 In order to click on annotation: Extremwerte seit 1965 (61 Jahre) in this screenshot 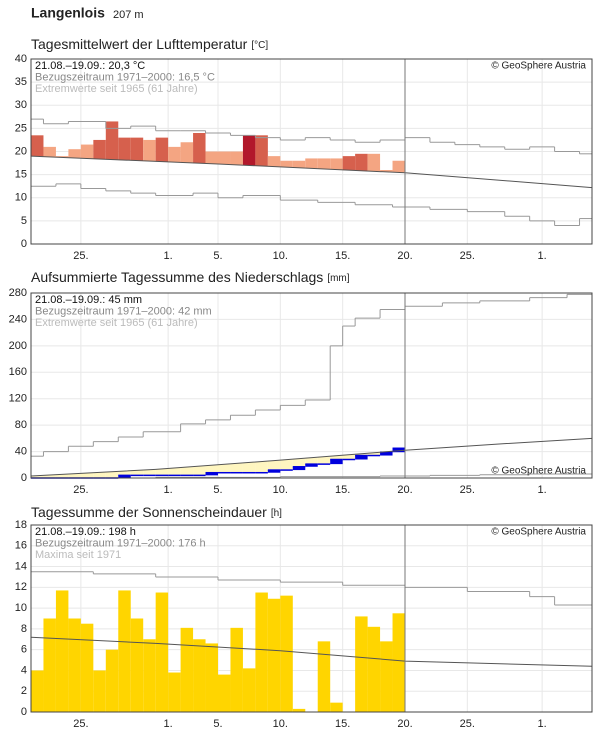, I will do `click(116, 89)`.